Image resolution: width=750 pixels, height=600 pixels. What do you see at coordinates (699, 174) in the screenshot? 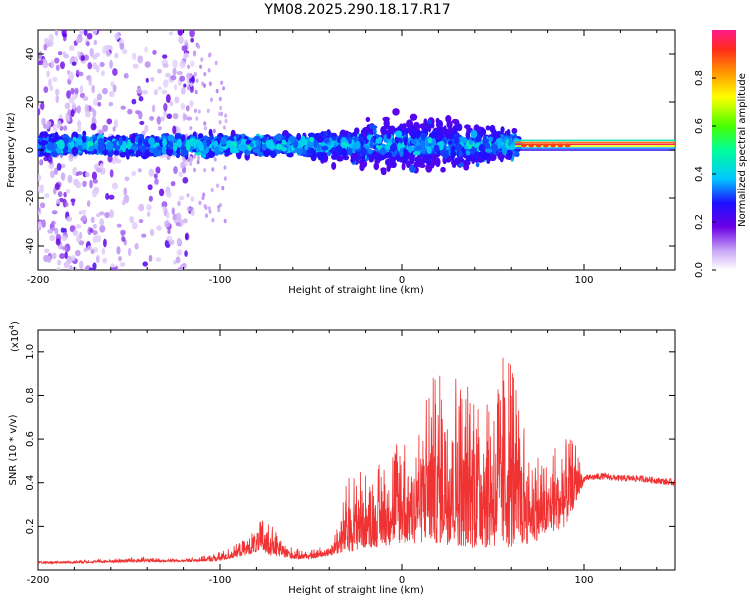
I see `colorbar-tick-label: 0.4` at bounding box center [699, 174].